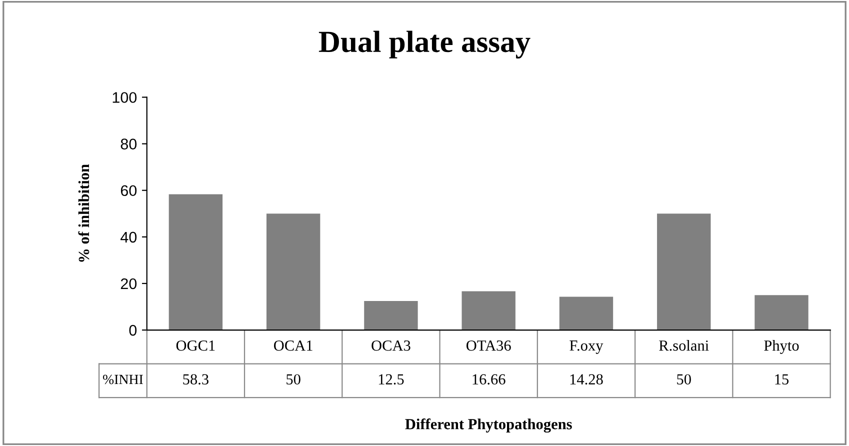  Describe the element at coordinates (128, 284) in the screenshot. I see `y-tick-label: 20` at that location.